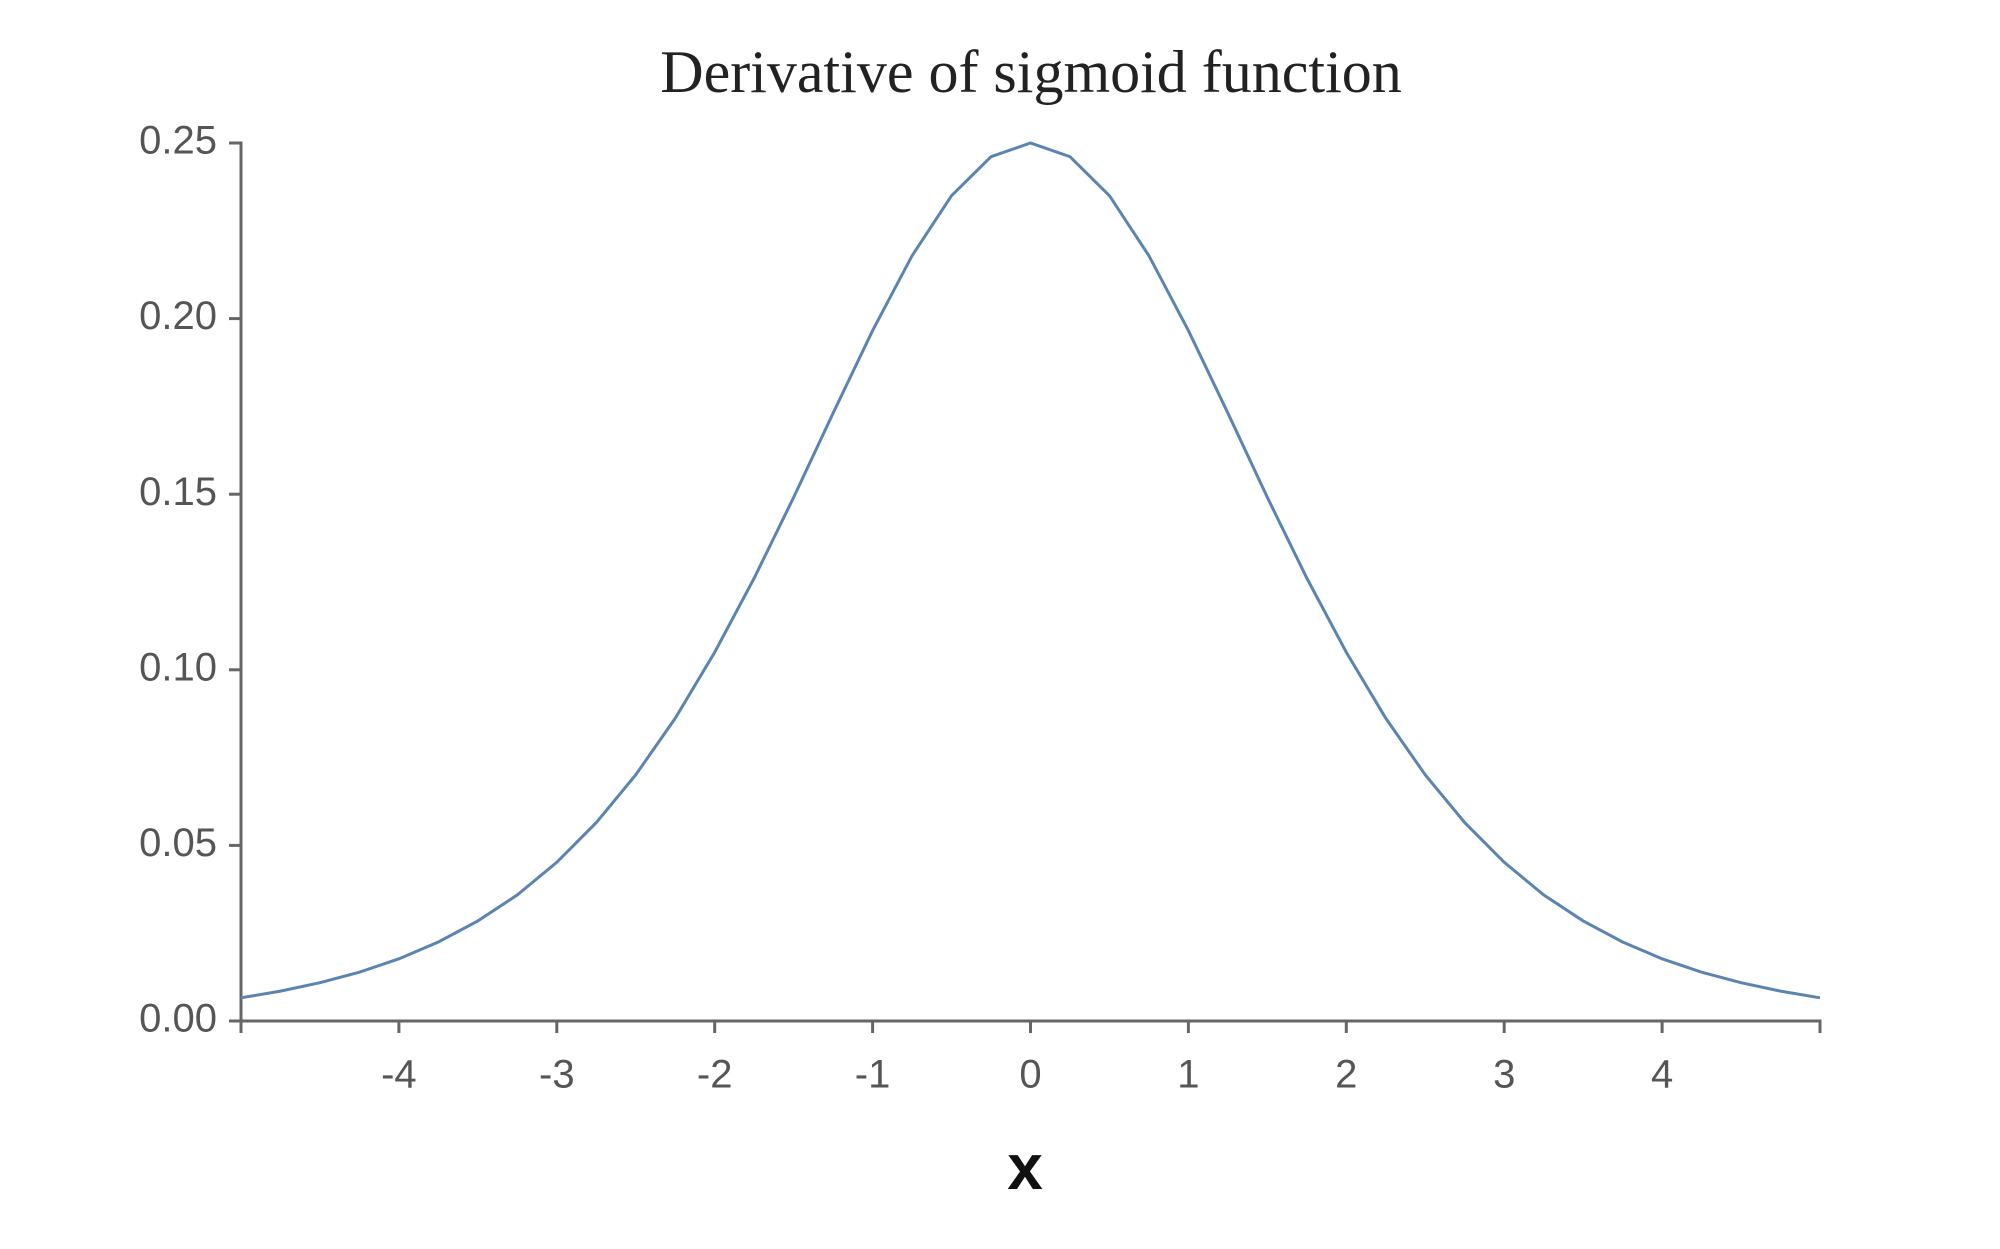  Describe the element at coordinates (1188, 1075) in the screenshot. I see `x-tick-label: 1` at that location.